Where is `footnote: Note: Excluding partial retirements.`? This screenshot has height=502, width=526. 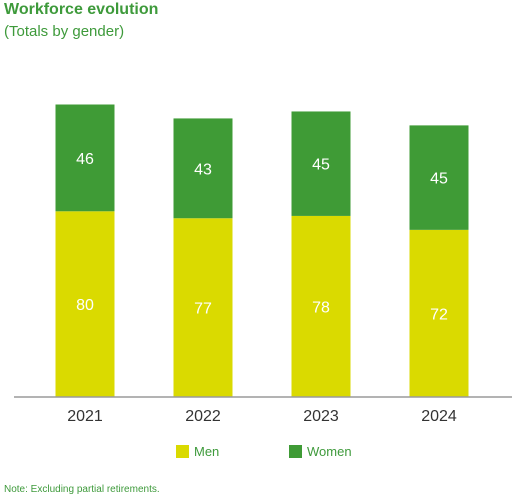
footnote: Note: Excluding partial retirements. is located at coordinates (82, 489).